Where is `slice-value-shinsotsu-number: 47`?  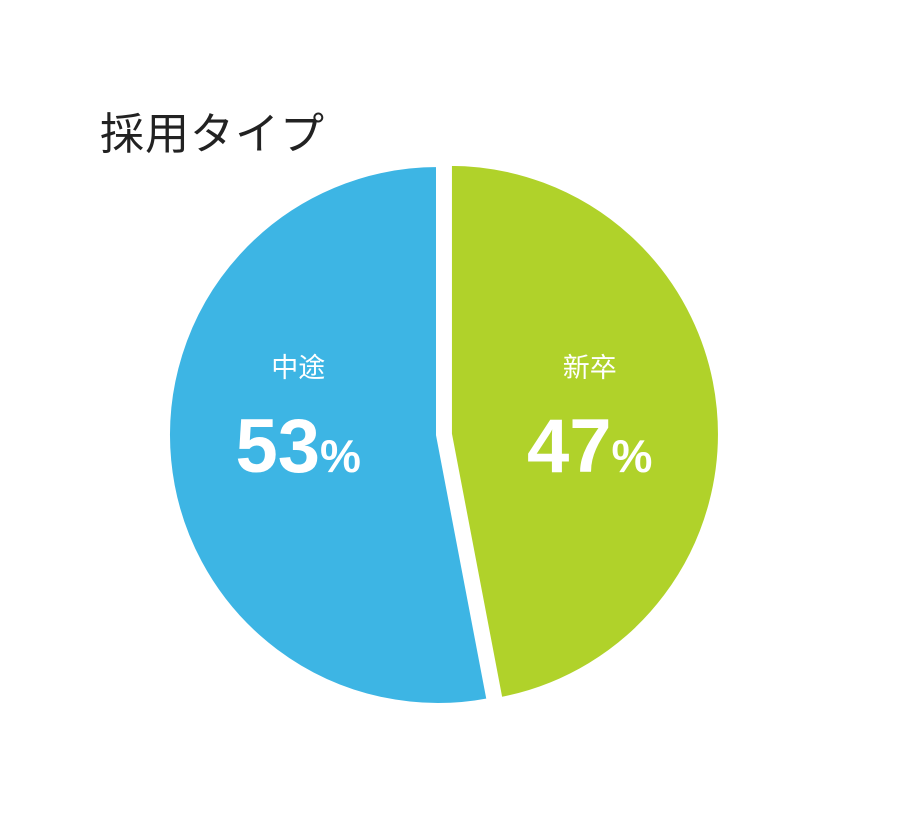 slice-value-shinsotsu-number: 47 is located at coordinates (569, 446).